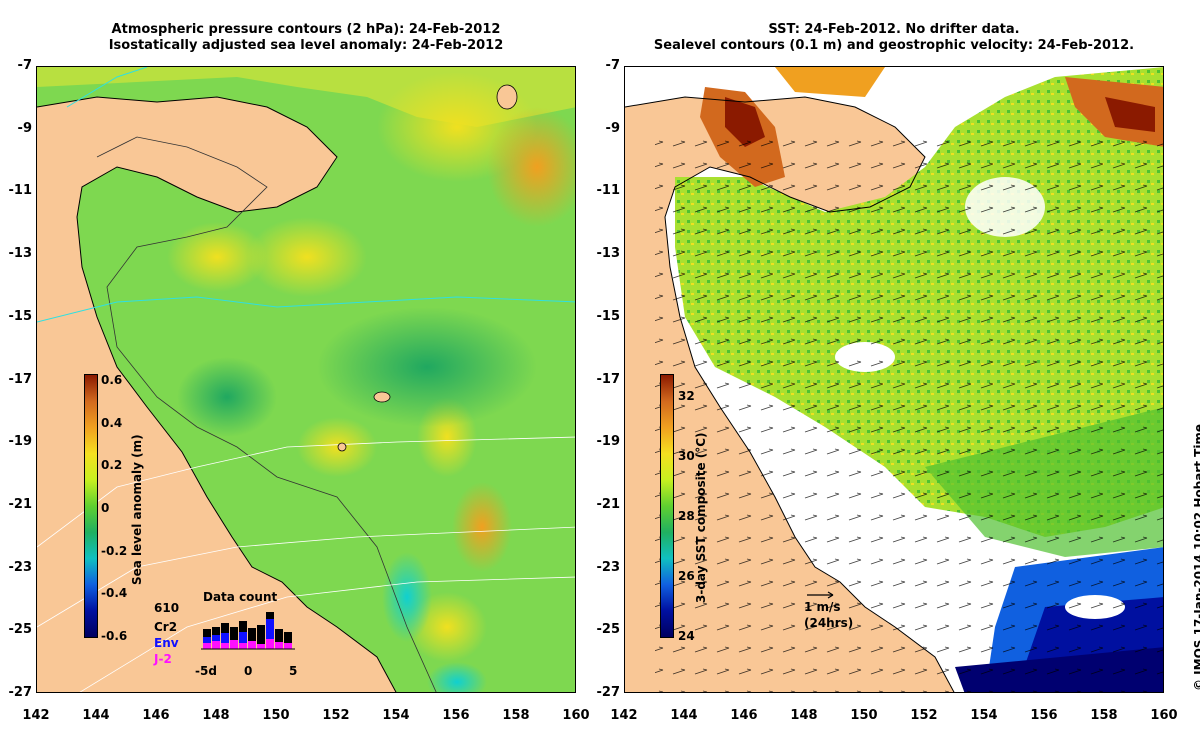 Image resolution: width=1200 pixels, height=750 pixels. I want to click on colorbar-tick-label: 0.6, so click(112, 380).